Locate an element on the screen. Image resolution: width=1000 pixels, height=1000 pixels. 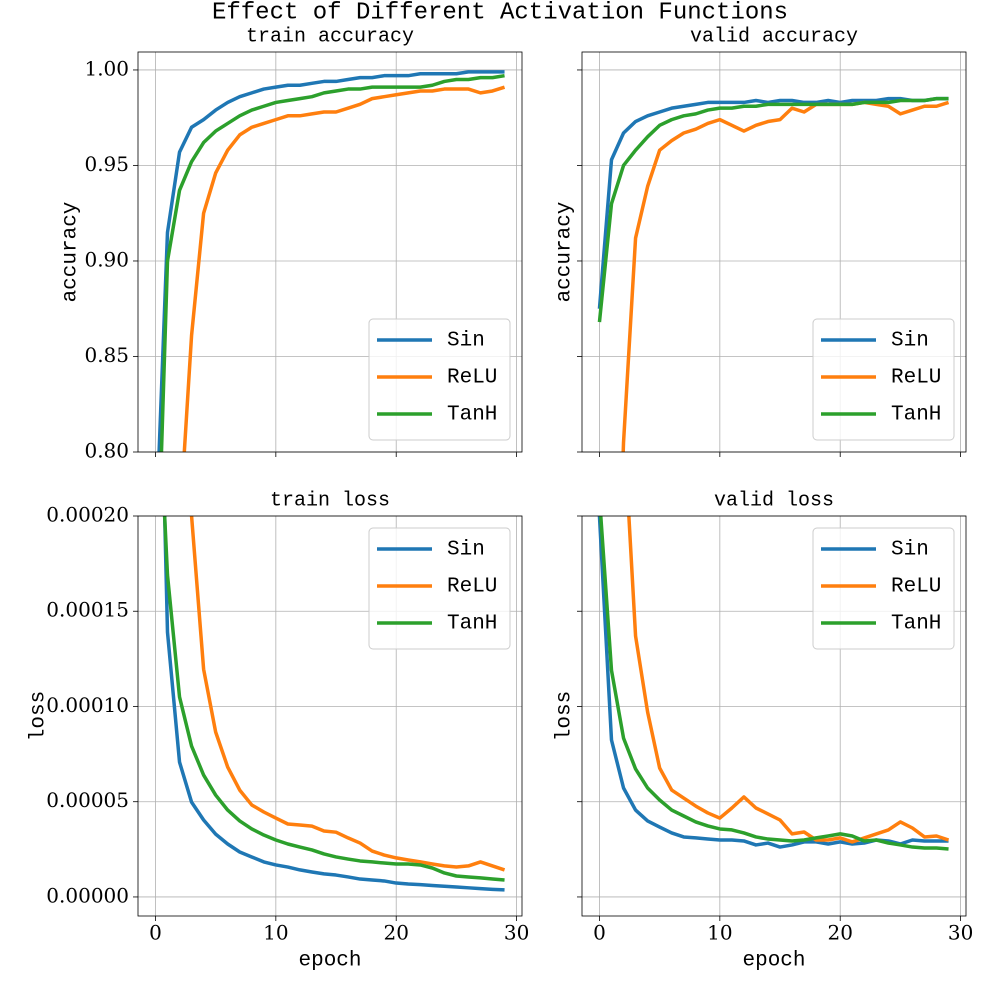
y-tick-label: 0.95 is located at coordinates (106, 164).